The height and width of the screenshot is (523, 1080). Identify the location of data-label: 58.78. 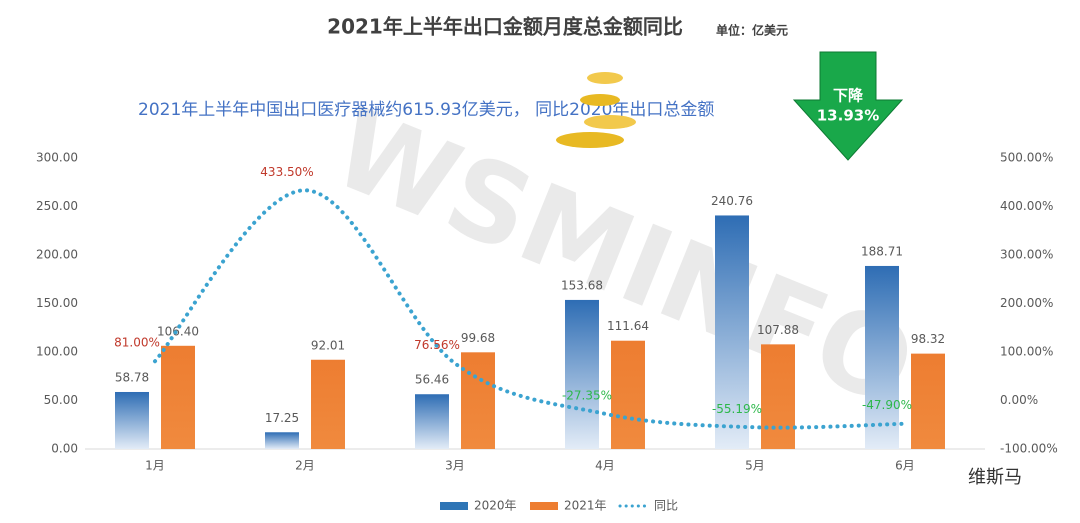
(132, 377).